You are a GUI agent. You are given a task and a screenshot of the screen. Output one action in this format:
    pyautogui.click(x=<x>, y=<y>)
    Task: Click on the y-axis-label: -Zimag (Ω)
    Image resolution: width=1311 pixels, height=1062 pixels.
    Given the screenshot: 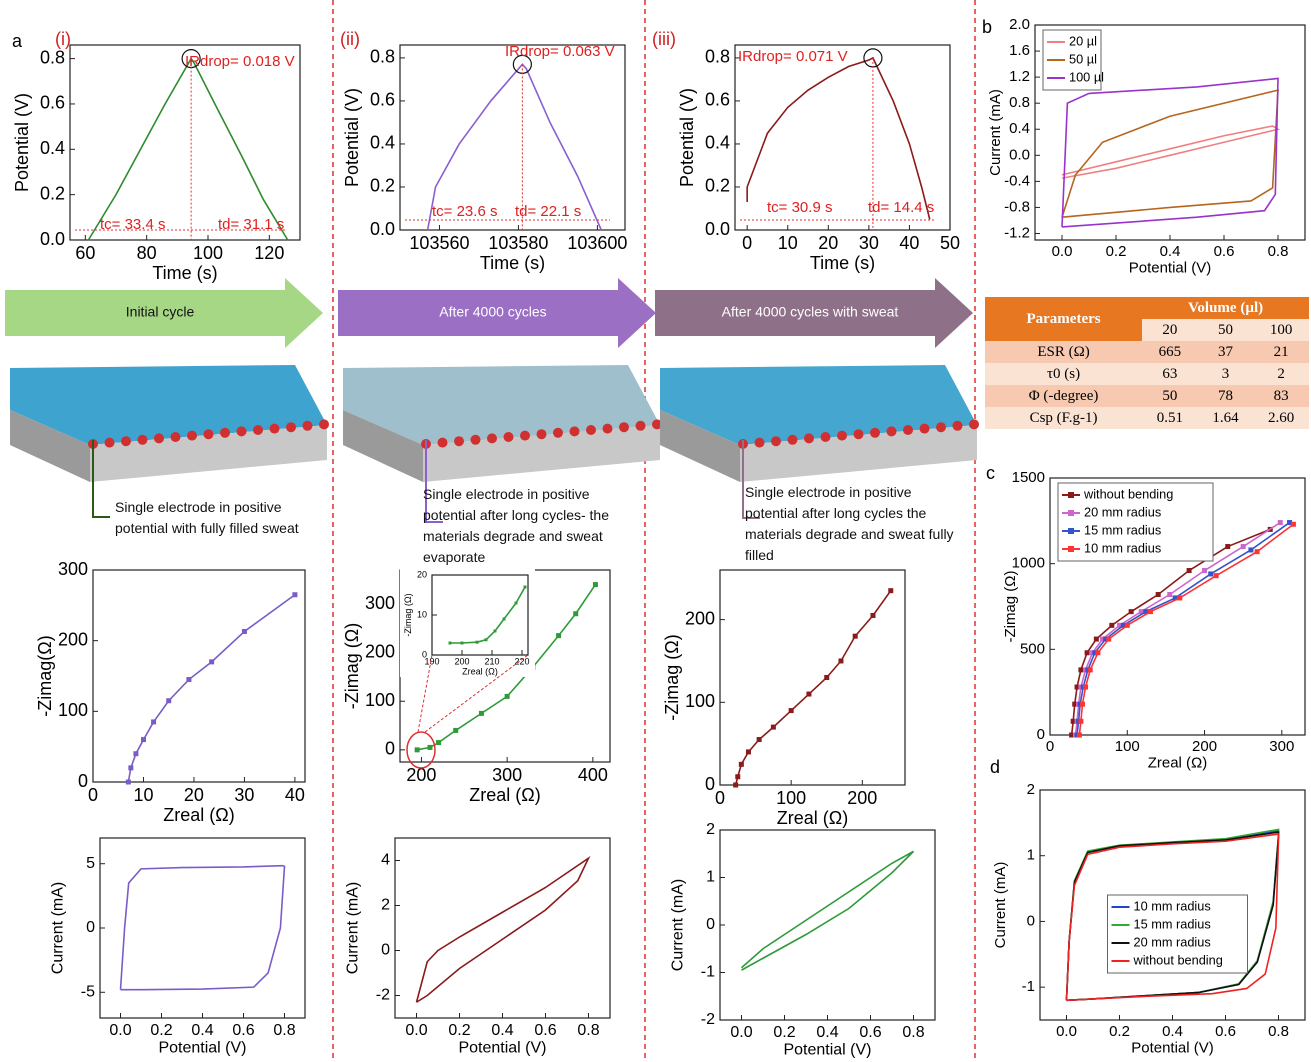 What is the action you would take?
    pyautogui.click(x=672, y=677)
    